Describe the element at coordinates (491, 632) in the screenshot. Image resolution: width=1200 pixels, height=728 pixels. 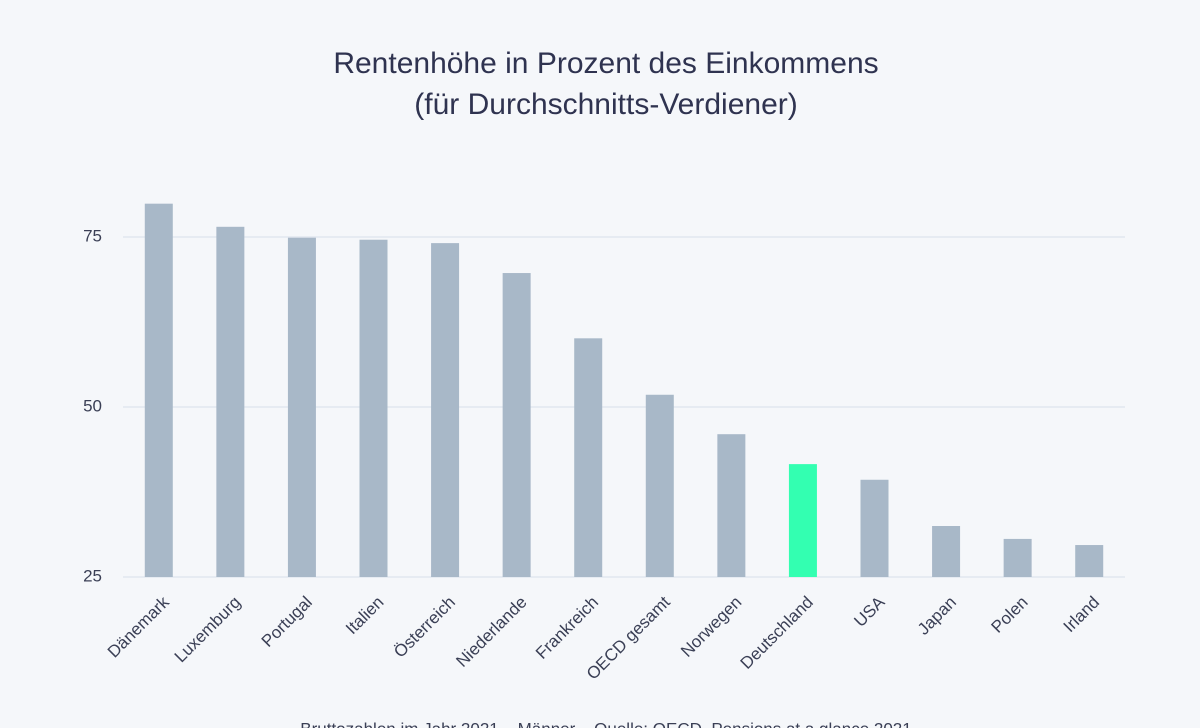
I see `x-tick-label: Niederlande` at that location.